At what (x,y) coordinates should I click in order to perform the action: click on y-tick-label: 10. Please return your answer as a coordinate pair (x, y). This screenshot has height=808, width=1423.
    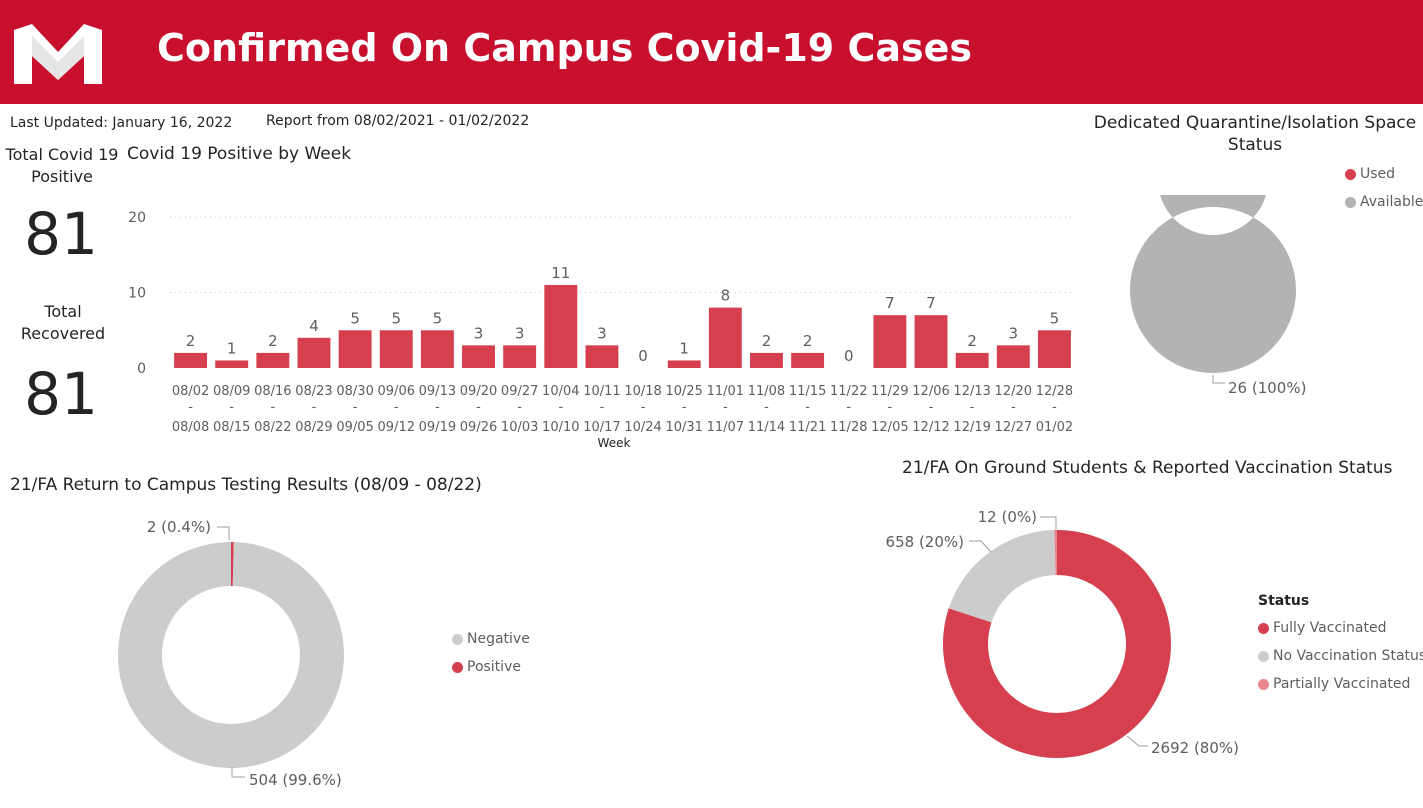
    Looking at the image, I should click on (137, 294).